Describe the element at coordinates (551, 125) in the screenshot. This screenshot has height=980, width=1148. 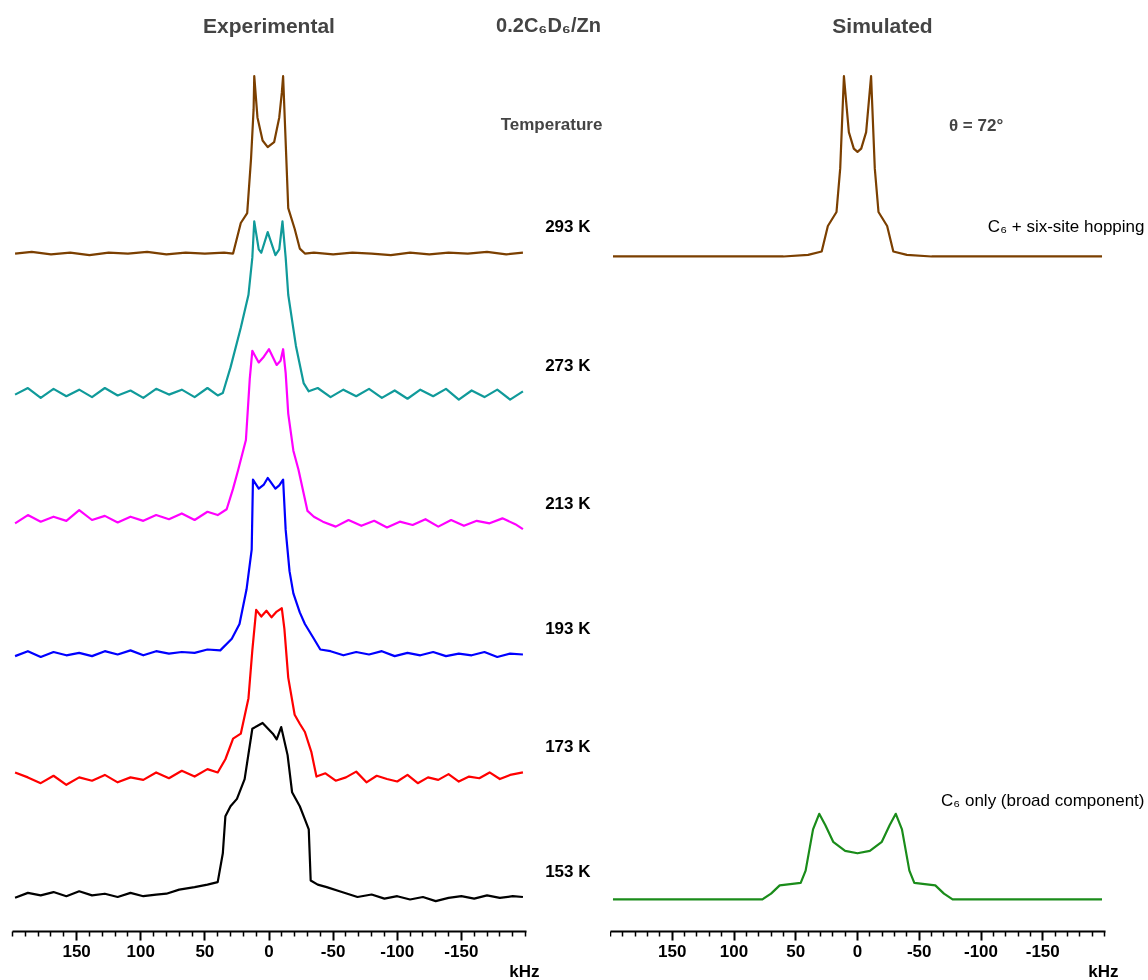
I see `annotation: Temperature` at that location.